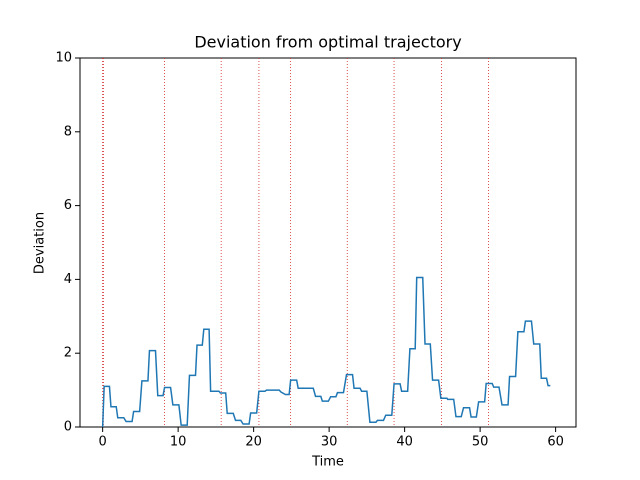  What do you see at coordinates (68, 205) in the screenshot?
I see `y-tick-label: 6` at bounding box center [68, 205].